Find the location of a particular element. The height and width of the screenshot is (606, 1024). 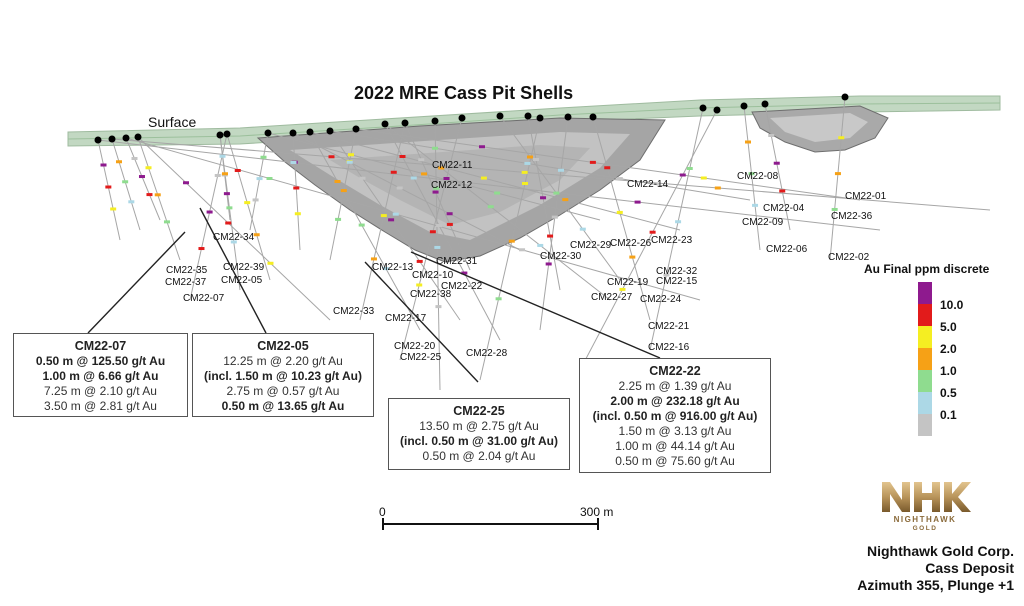

callout-line: (incl. 0.50 m @ 916.00 g/t Au) is located at coordinates (675, 416).